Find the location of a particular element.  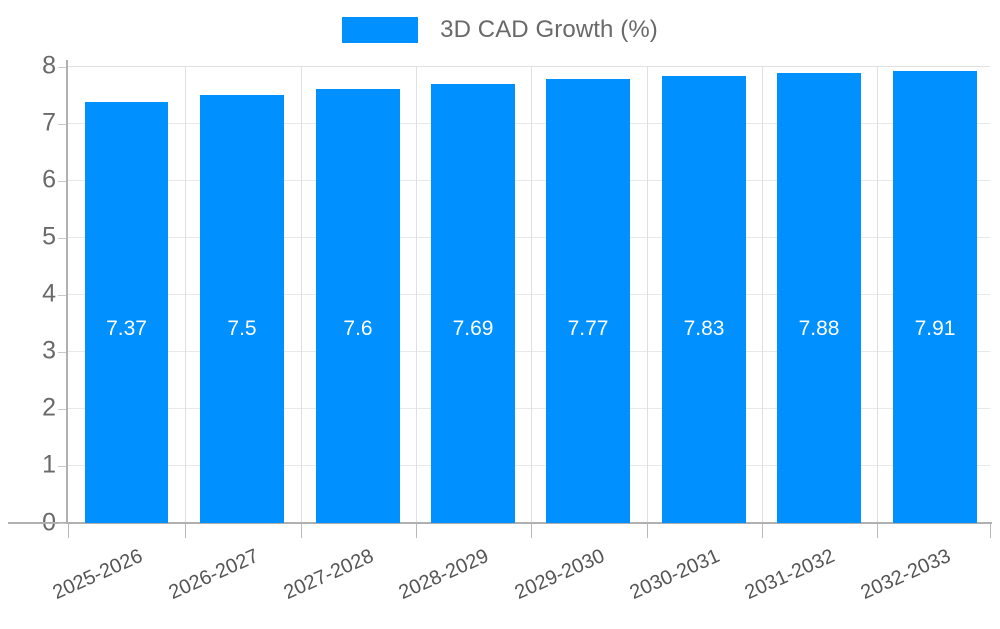

bar-value-label: 7.83 is located at coordinates (704, 328).